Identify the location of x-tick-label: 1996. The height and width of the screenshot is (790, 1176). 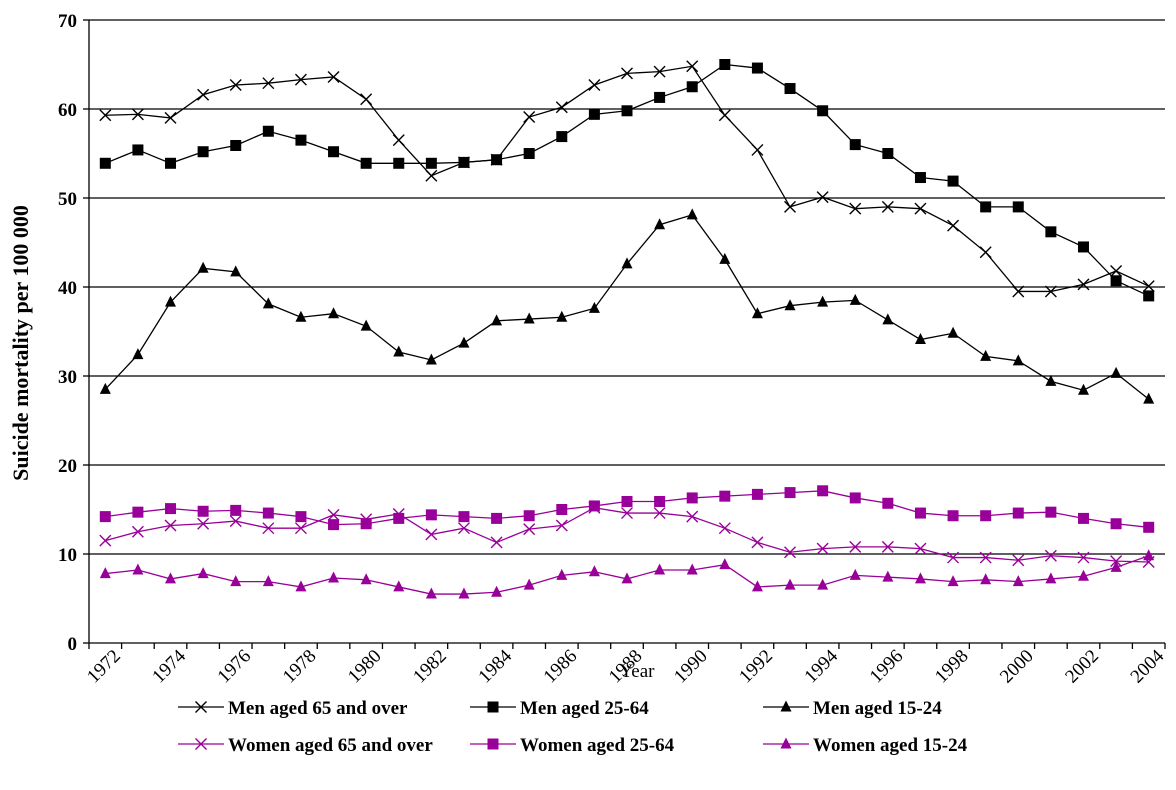
(887, 667).